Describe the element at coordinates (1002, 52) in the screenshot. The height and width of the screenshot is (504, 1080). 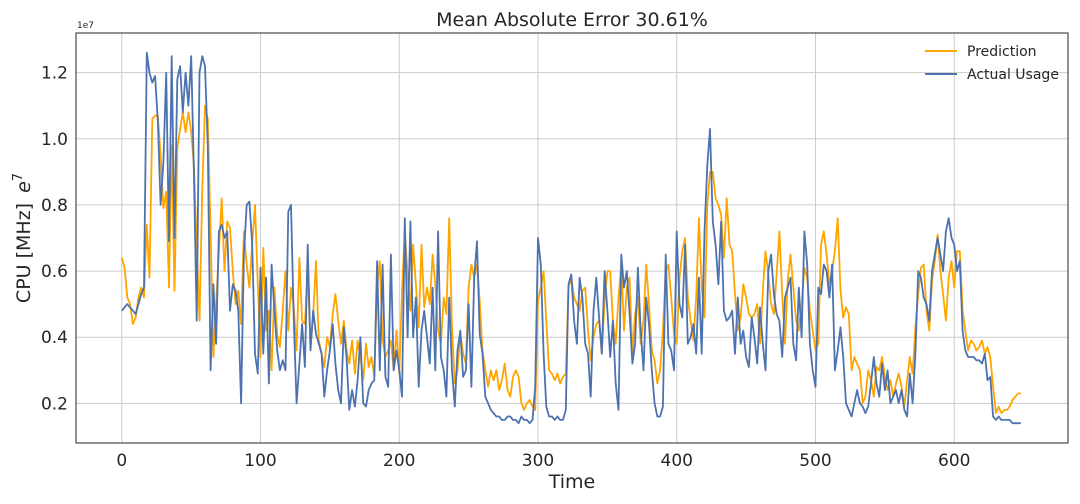
I see `legend-label: Prediction` at that location.